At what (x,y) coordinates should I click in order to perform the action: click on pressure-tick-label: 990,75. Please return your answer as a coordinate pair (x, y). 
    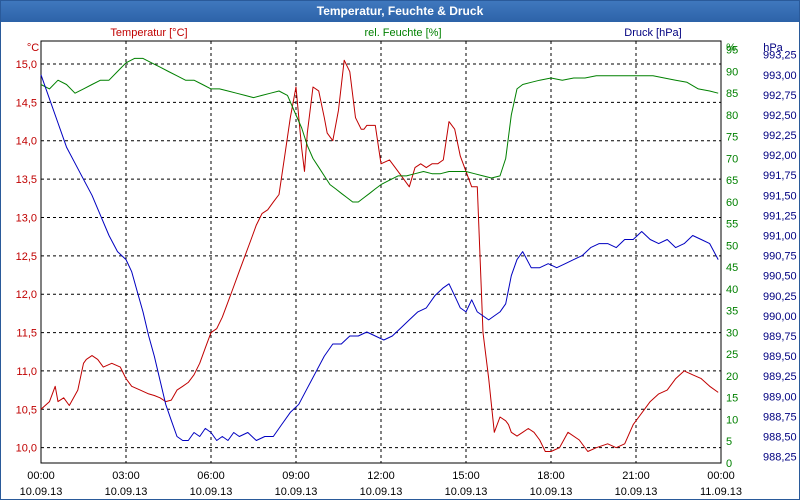
    Looking at the image, I should click on (780, 257).